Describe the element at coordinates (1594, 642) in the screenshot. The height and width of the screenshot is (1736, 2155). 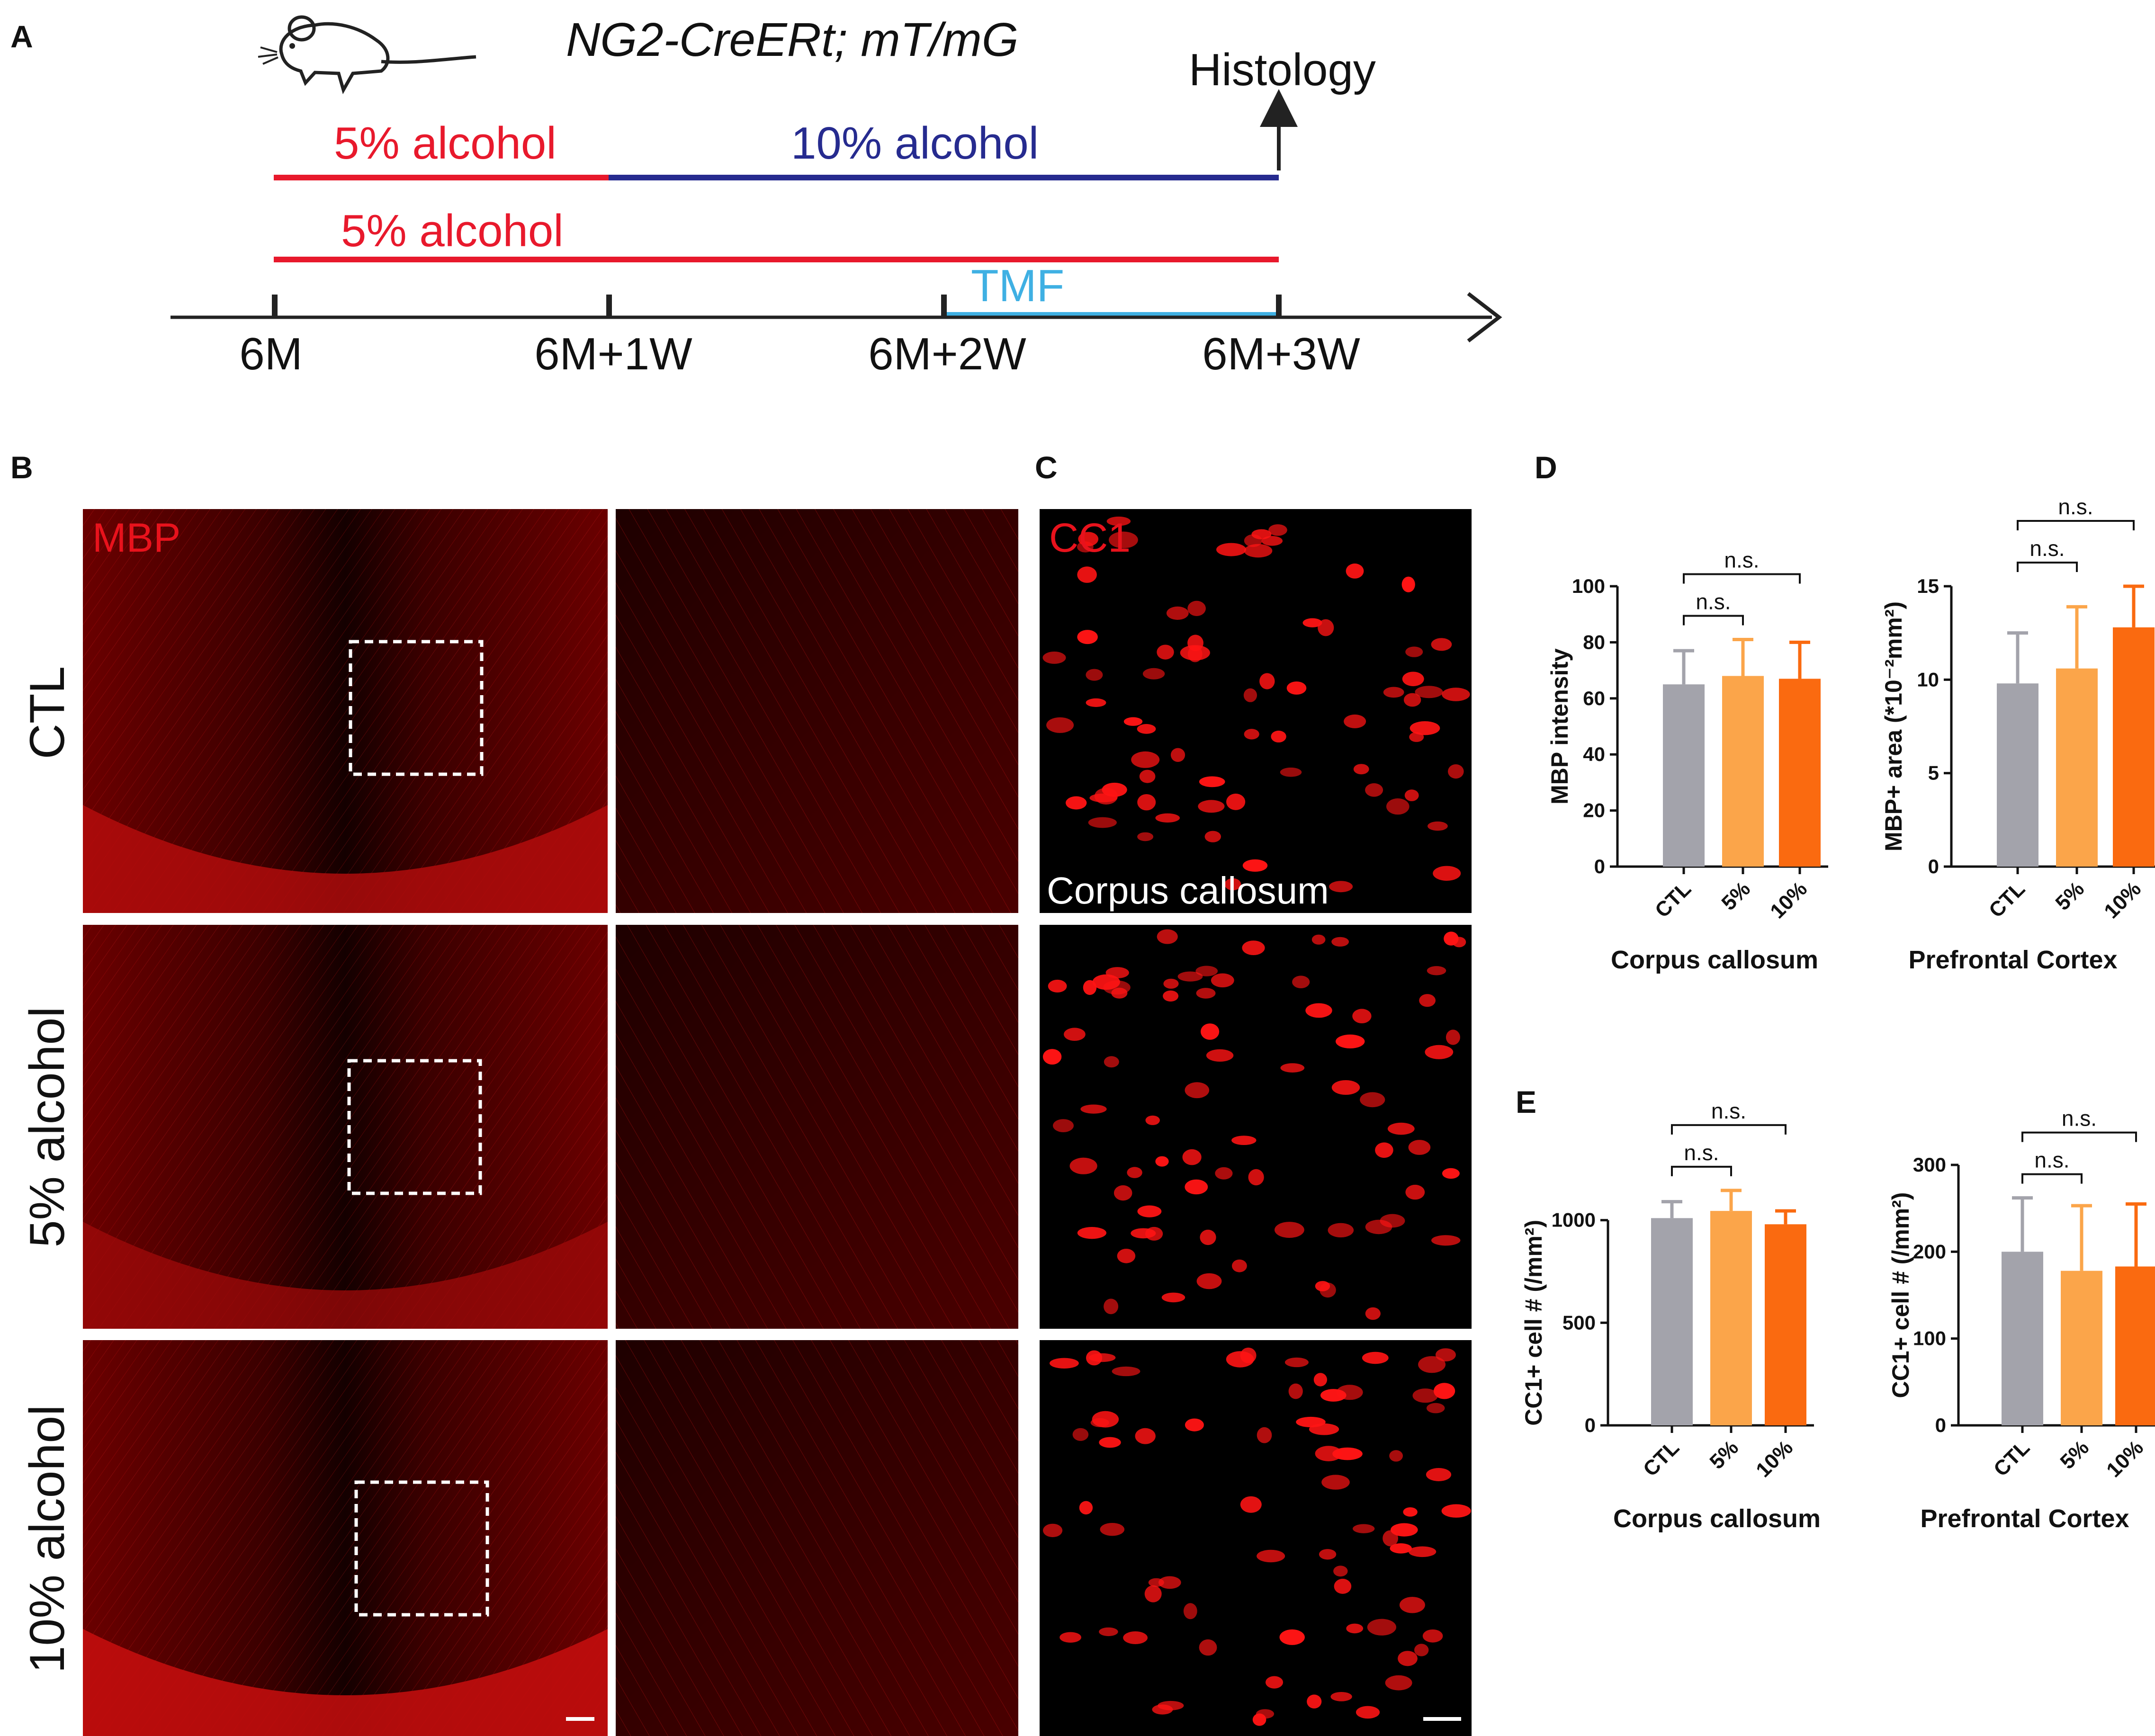
I see `y-tick-label: 80` at that location.